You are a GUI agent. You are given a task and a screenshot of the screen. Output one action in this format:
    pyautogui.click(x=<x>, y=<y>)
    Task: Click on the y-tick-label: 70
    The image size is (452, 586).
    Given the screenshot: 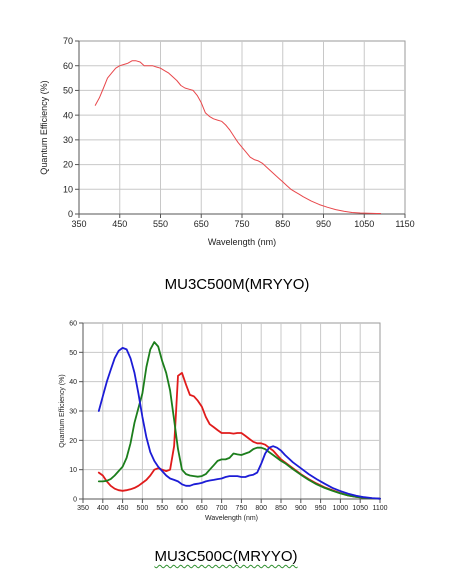 What is the action you would take?
    pyautogui.click(x=68, y=41)
    